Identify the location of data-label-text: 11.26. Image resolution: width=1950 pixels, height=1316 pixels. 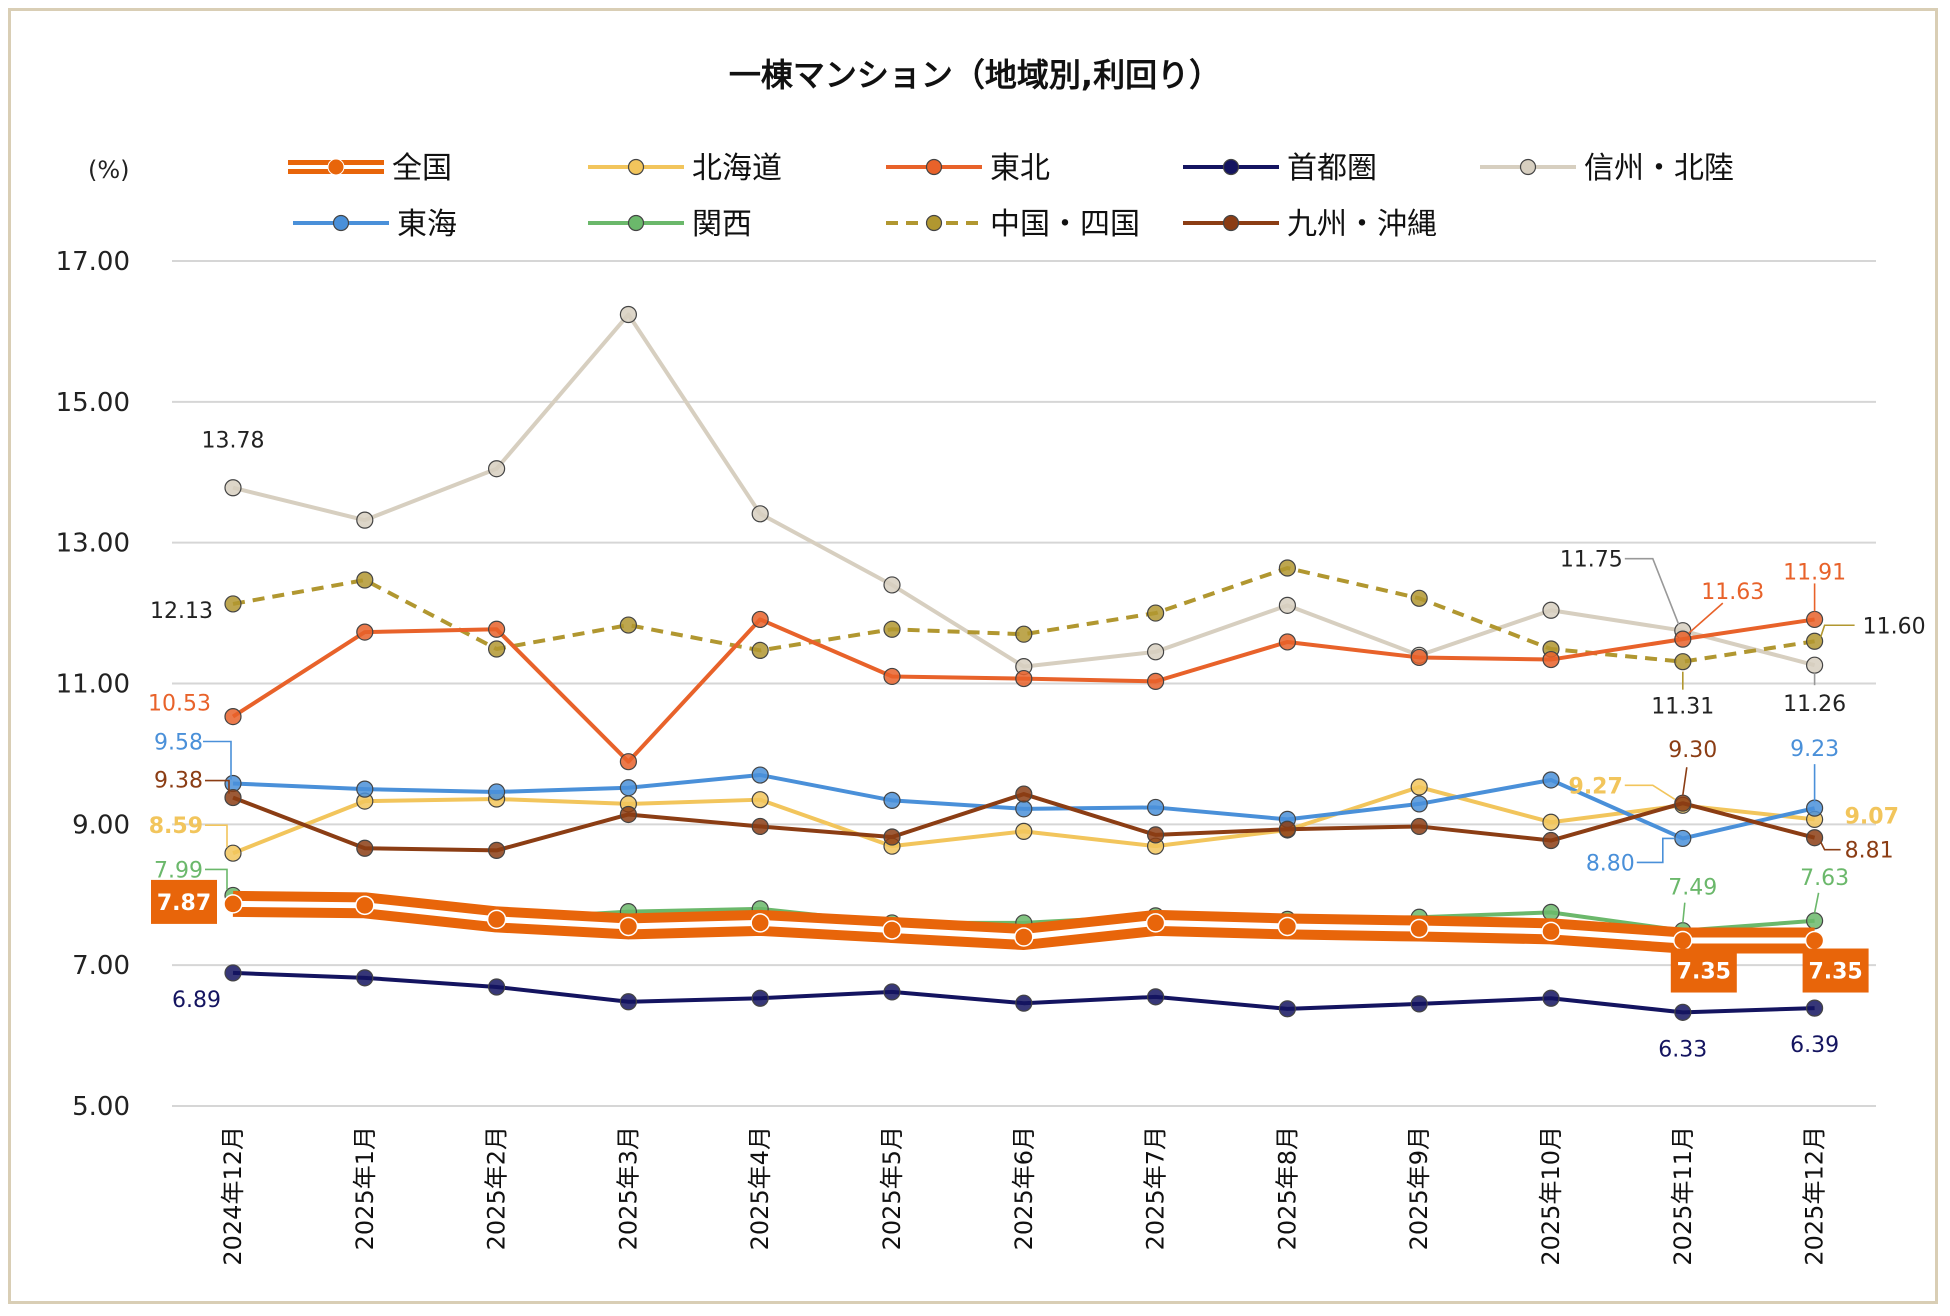
(1814, 704).